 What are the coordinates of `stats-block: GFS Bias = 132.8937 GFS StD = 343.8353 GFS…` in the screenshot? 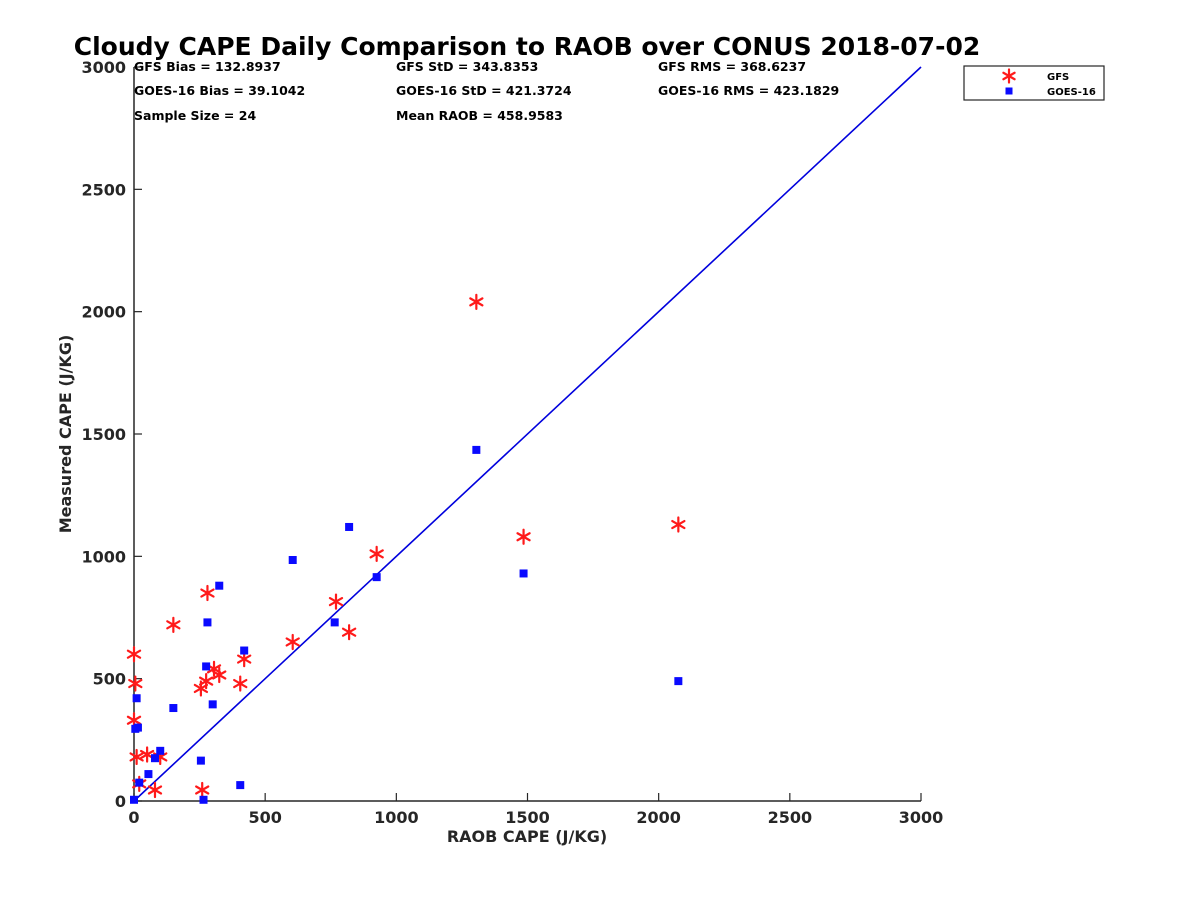 It's located at (486, 91).